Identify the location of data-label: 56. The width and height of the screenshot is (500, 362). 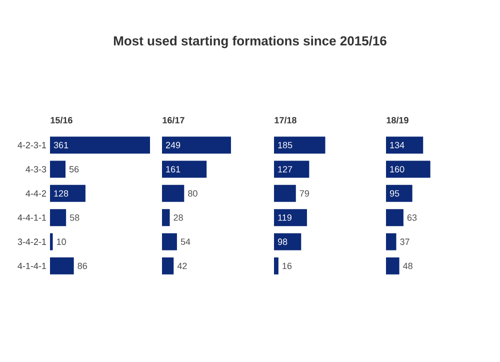
(74, 169).